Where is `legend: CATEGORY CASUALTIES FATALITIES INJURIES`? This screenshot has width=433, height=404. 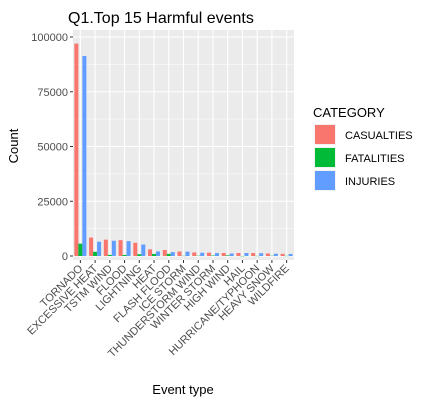 legend: CATEGORY CASUALTIES FATALITIES INJURIES is located at coordinates (363, 148).